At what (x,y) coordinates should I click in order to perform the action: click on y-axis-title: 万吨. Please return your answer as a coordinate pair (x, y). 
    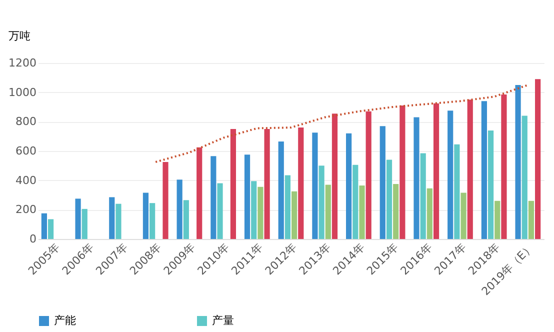
    Looking at the image, I should click on (19, 36).